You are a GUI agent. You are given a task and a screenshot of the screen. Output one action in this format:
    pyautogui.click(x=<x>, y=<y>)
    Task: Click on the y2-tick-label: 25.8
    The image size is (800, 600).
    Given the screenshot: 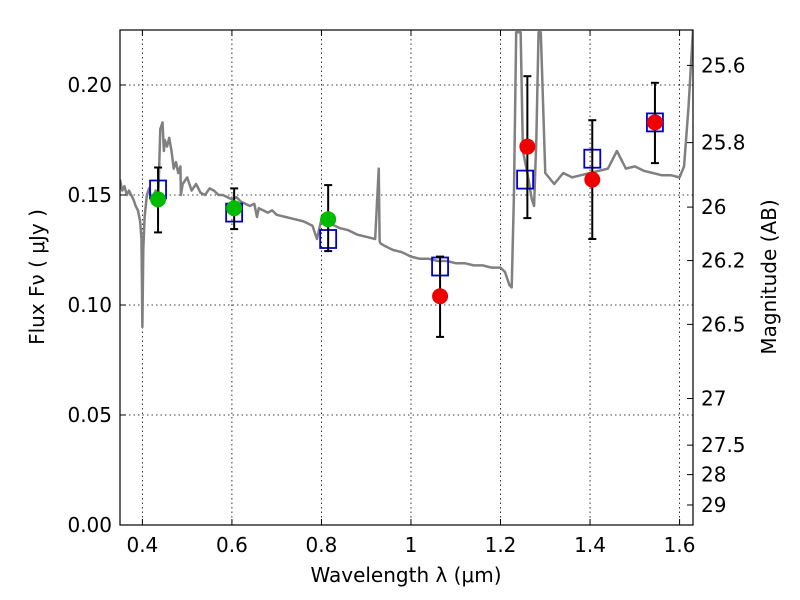 What is the action you would take?
    pyautogui.click(x=723, y=143)
    